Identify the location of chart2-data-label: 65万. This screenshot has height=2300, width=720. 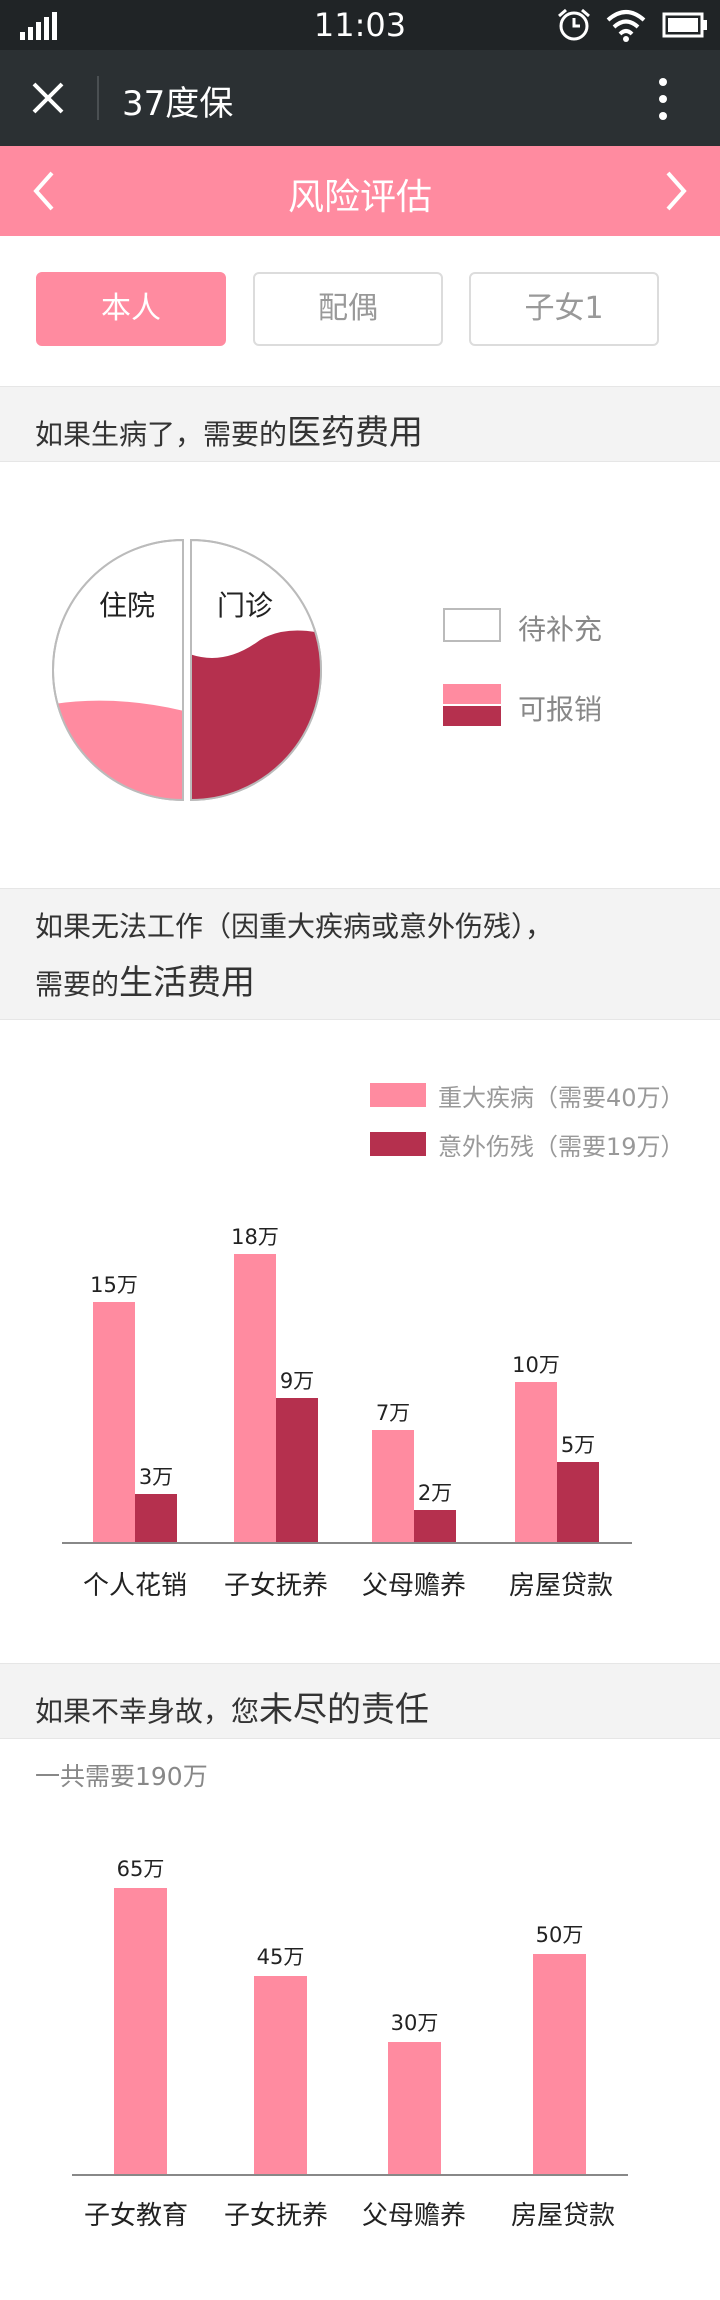
(141, 1869).